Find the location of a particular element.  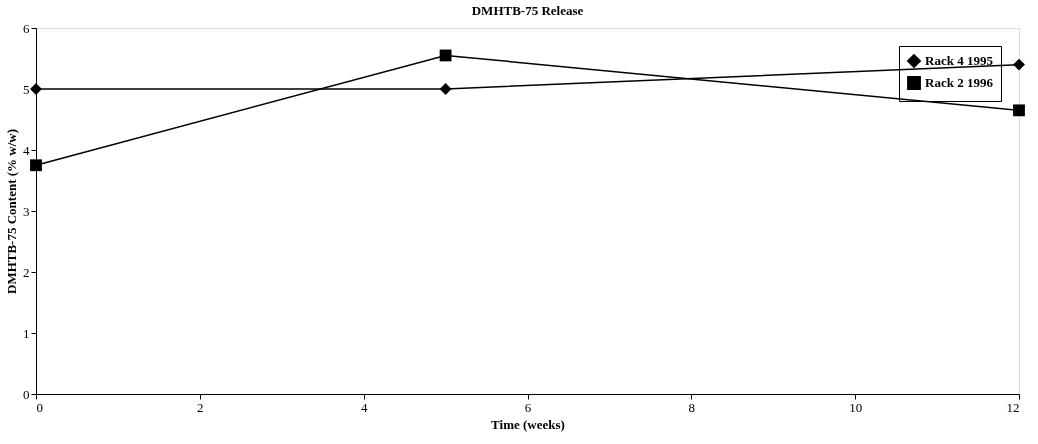

legend-label: Rack 2 1996 is located at coordinates (959, 82).